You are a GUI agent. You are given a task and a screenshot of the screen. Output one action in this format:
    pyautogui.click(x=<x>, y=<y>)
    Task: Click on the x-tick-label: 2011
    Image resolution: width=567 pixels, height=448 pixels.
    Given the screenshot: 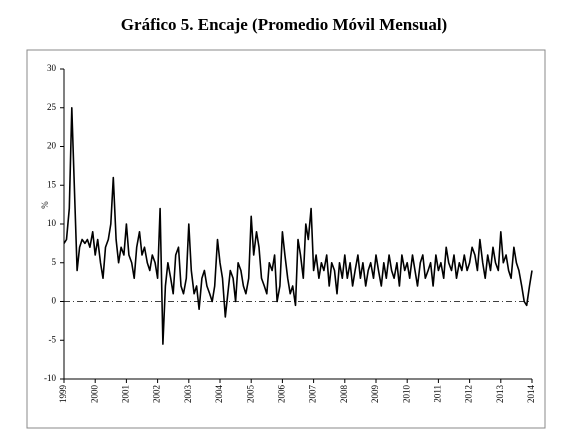 What is the action you would take?
    pyautogui.click(x=437, y=394)
    